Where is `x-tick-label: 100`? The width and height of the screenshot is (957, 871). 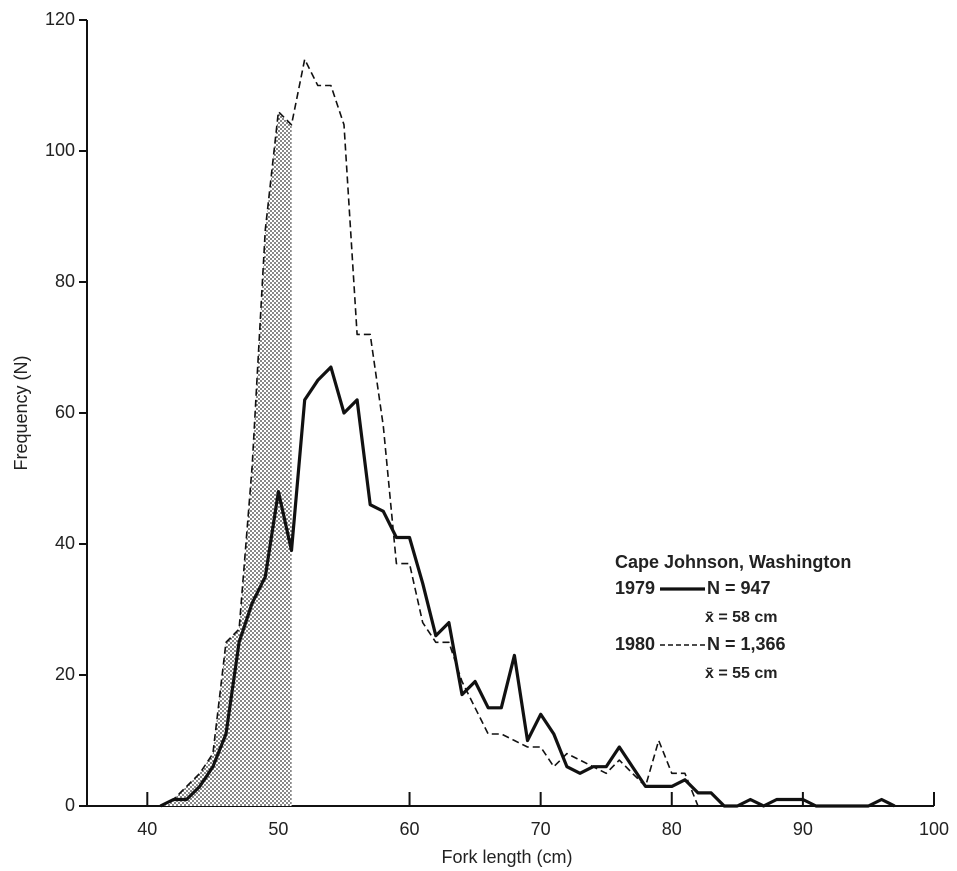 x-tick-label: 100 is located at coordinates (934, 829).